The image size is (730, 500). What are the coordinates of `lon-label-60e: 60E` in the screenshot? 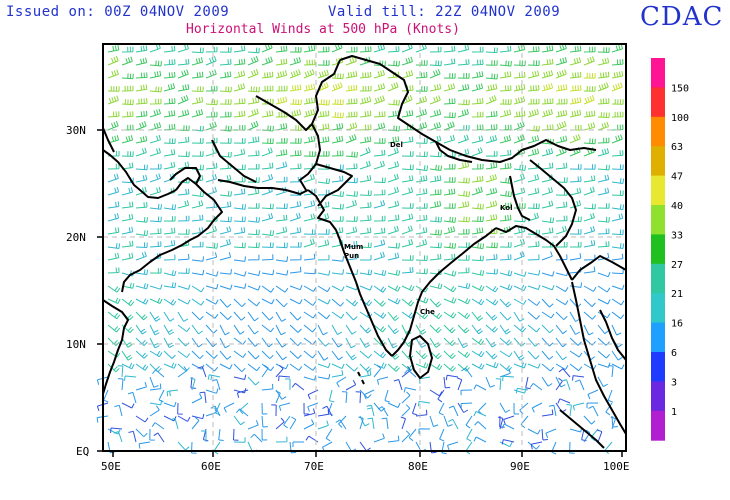 It's located at (211, 466).